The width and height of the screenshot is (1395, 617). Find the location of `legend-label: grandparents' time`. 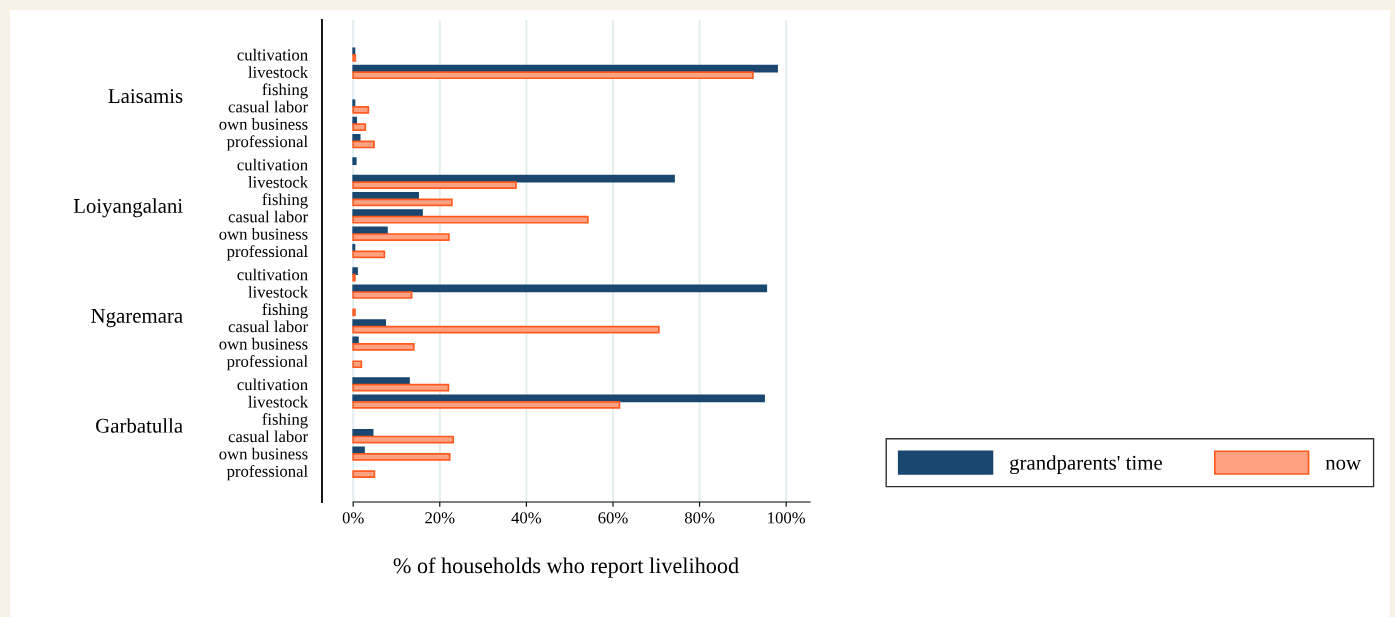

legend-label: grandparents' time is located at coordinates (1086, 465).